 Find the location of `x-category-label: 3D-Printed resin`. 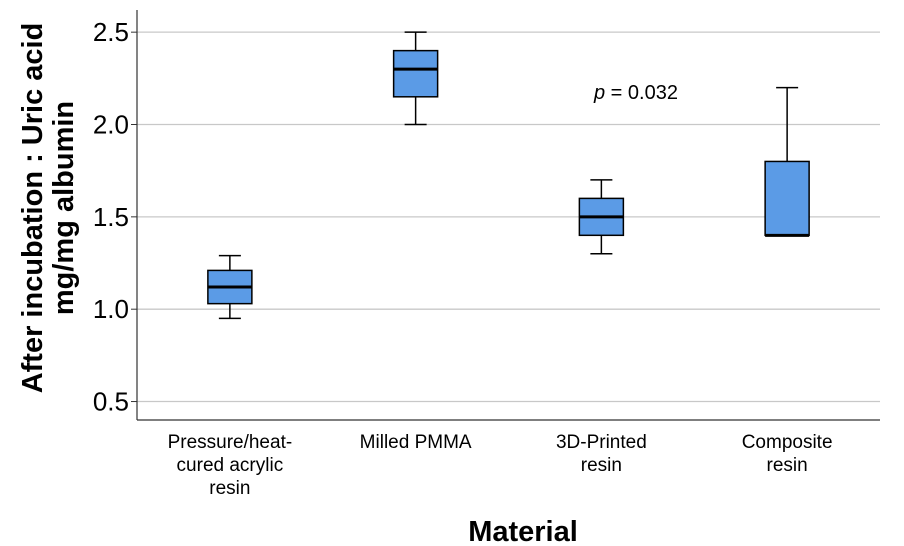

x-category-label: 3D-Printed resin is located at coordinates (601, 454).